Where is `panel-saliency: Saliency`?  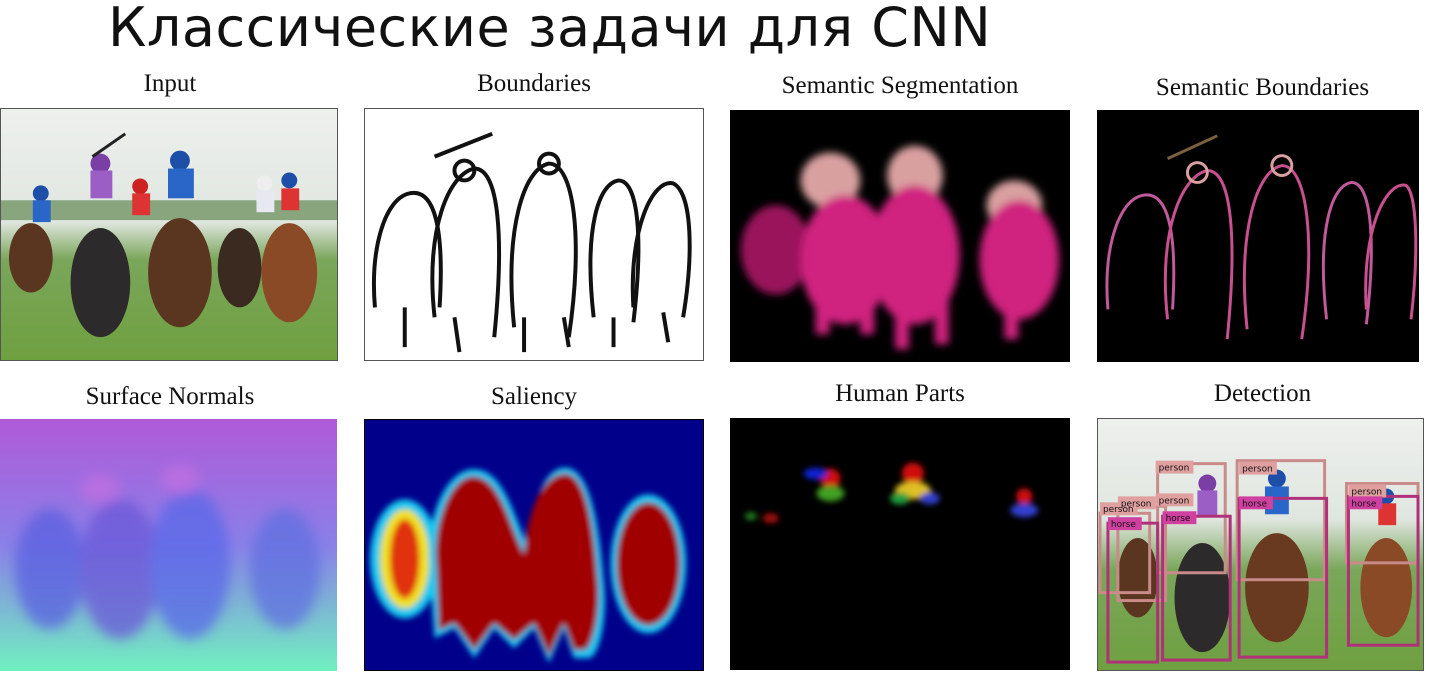
panel-saliency: Saliency is located at coordinates (534, 529).